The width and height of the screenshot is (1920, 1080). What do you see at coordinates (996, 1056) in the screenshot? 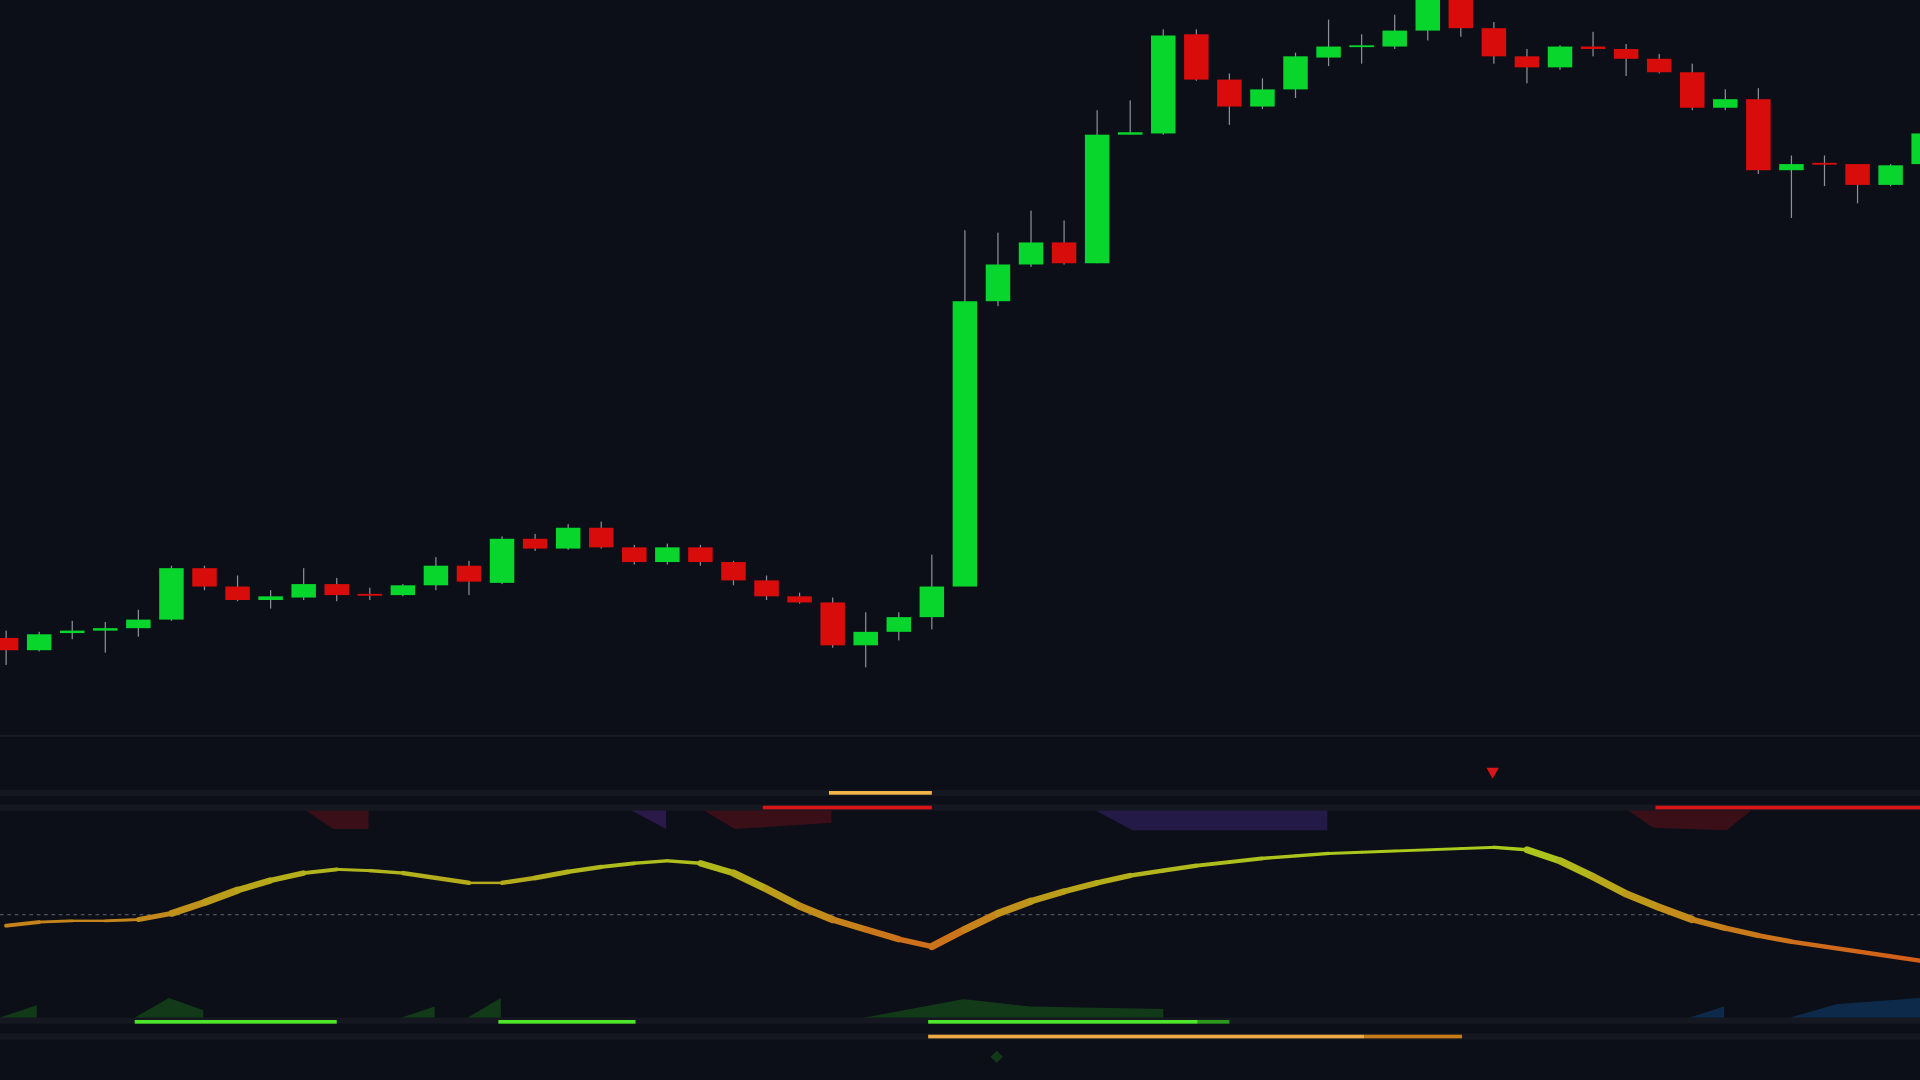
I see `buy-marker` at bounding box center [996, 1056].